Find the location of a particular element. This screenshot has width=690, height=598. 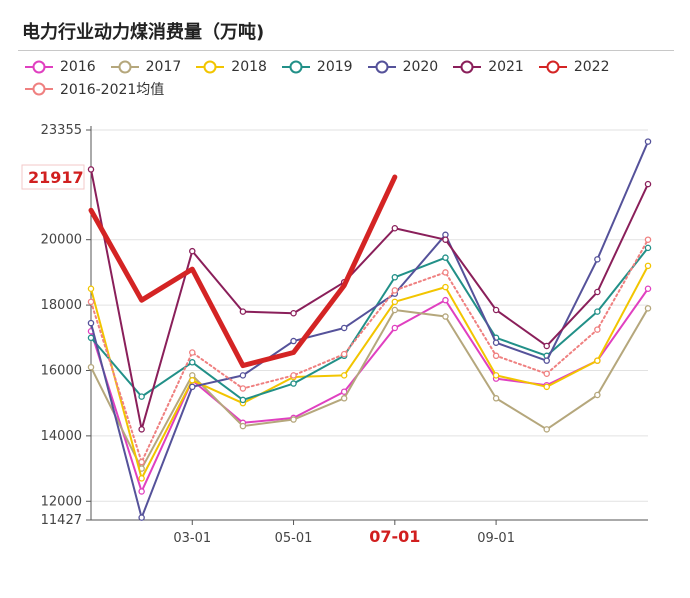

highlight-value-label: 21917 is located at coordinates (56, 177).